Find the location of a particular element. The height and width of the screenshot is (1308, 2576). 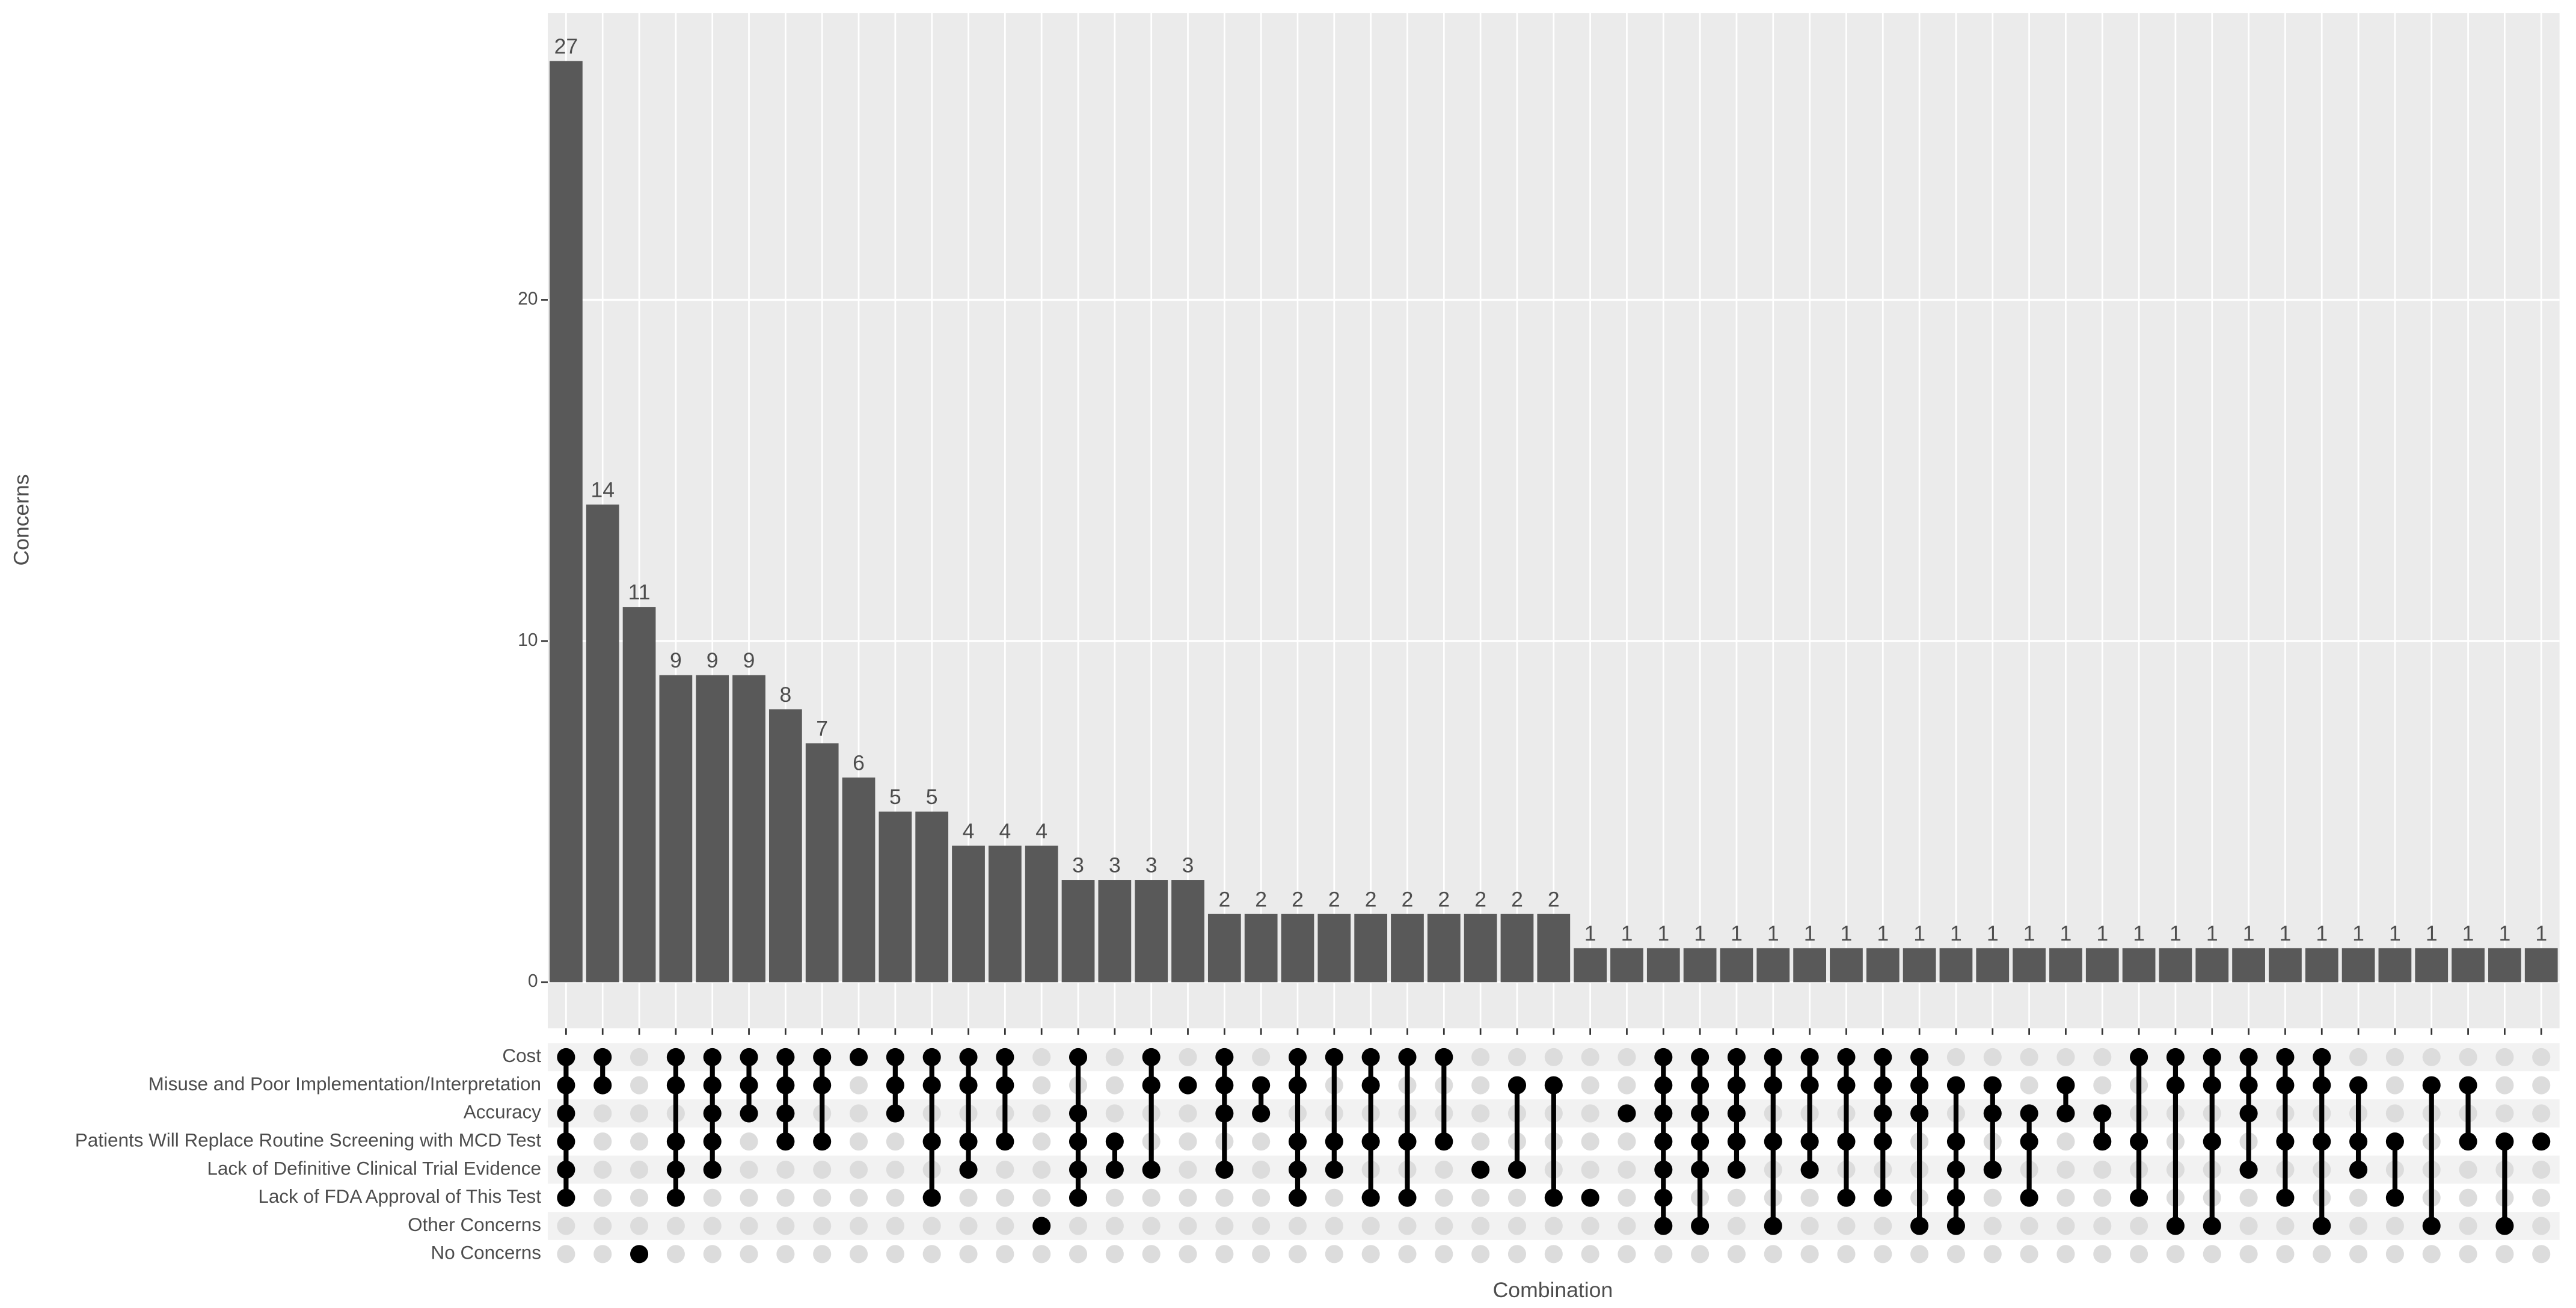

set-label: No Concerns is located at coordinates (486, 1252).